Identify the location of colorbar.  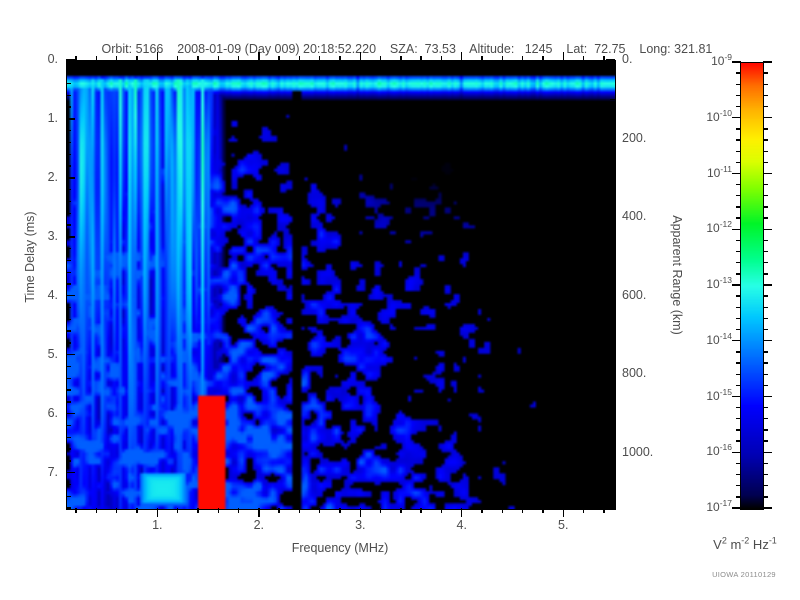
(752, 286).